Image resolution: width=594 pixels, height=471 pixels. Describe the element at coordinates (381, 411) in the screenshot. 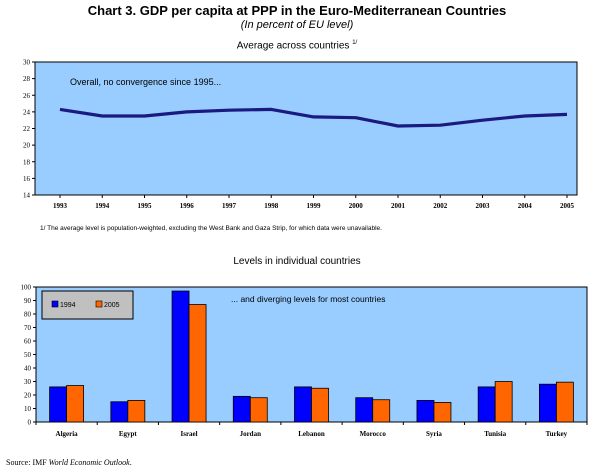

I see `bar-morocco-2005` at that location.